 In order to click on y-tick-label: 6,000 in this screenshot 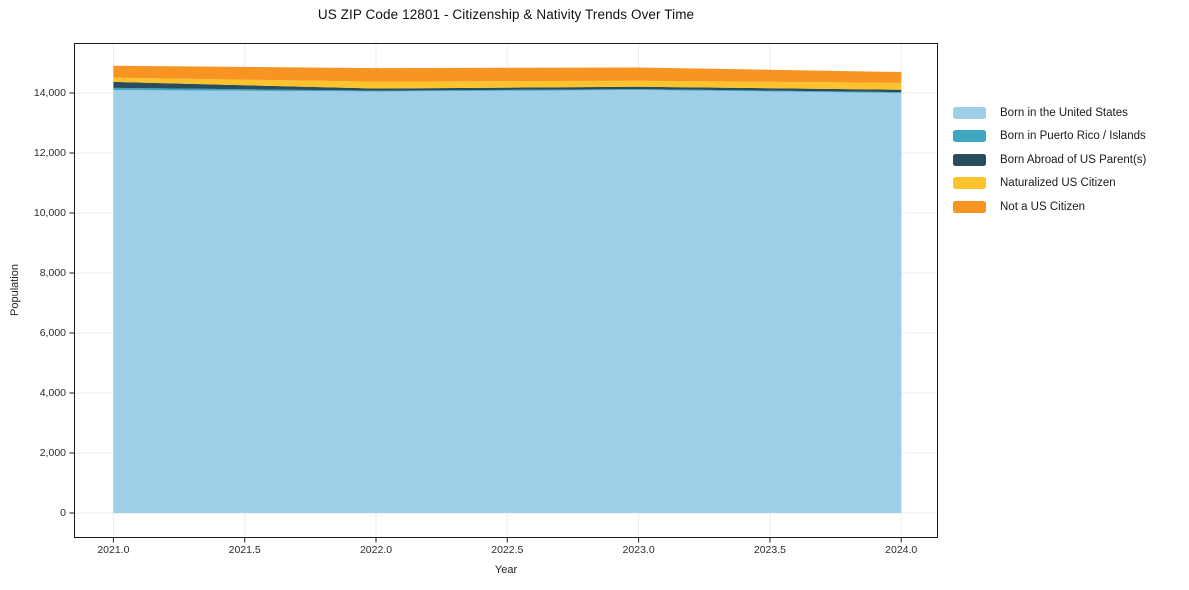, I will do `click(52, 332)`.